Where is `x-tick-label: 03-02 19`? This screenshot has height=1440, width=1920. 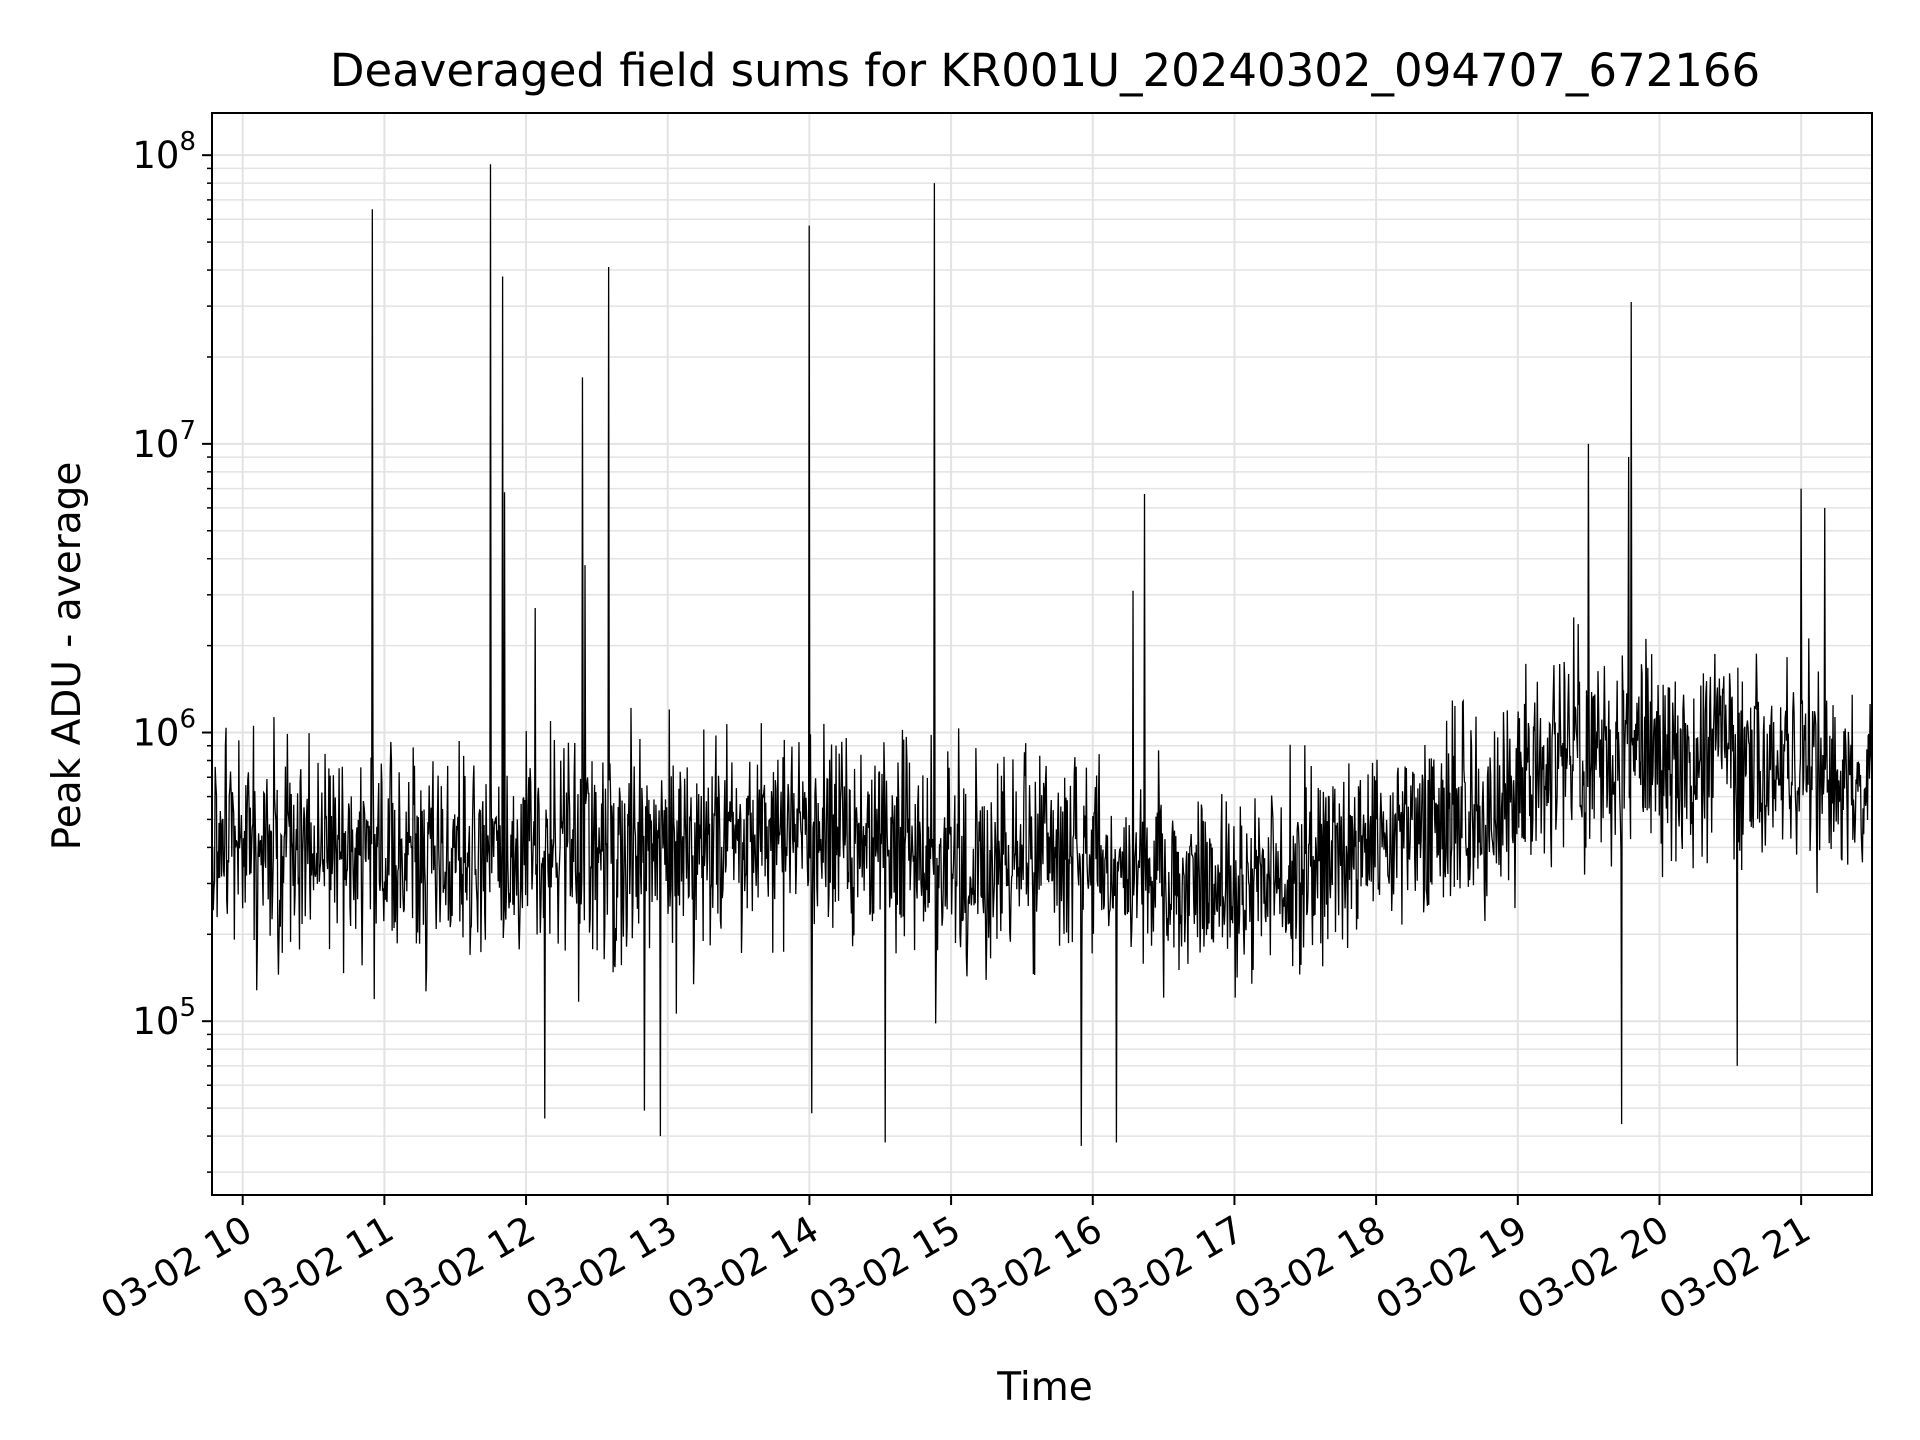 x-tick-label: 03-02 19 is located at coordinates (1452, 1268).